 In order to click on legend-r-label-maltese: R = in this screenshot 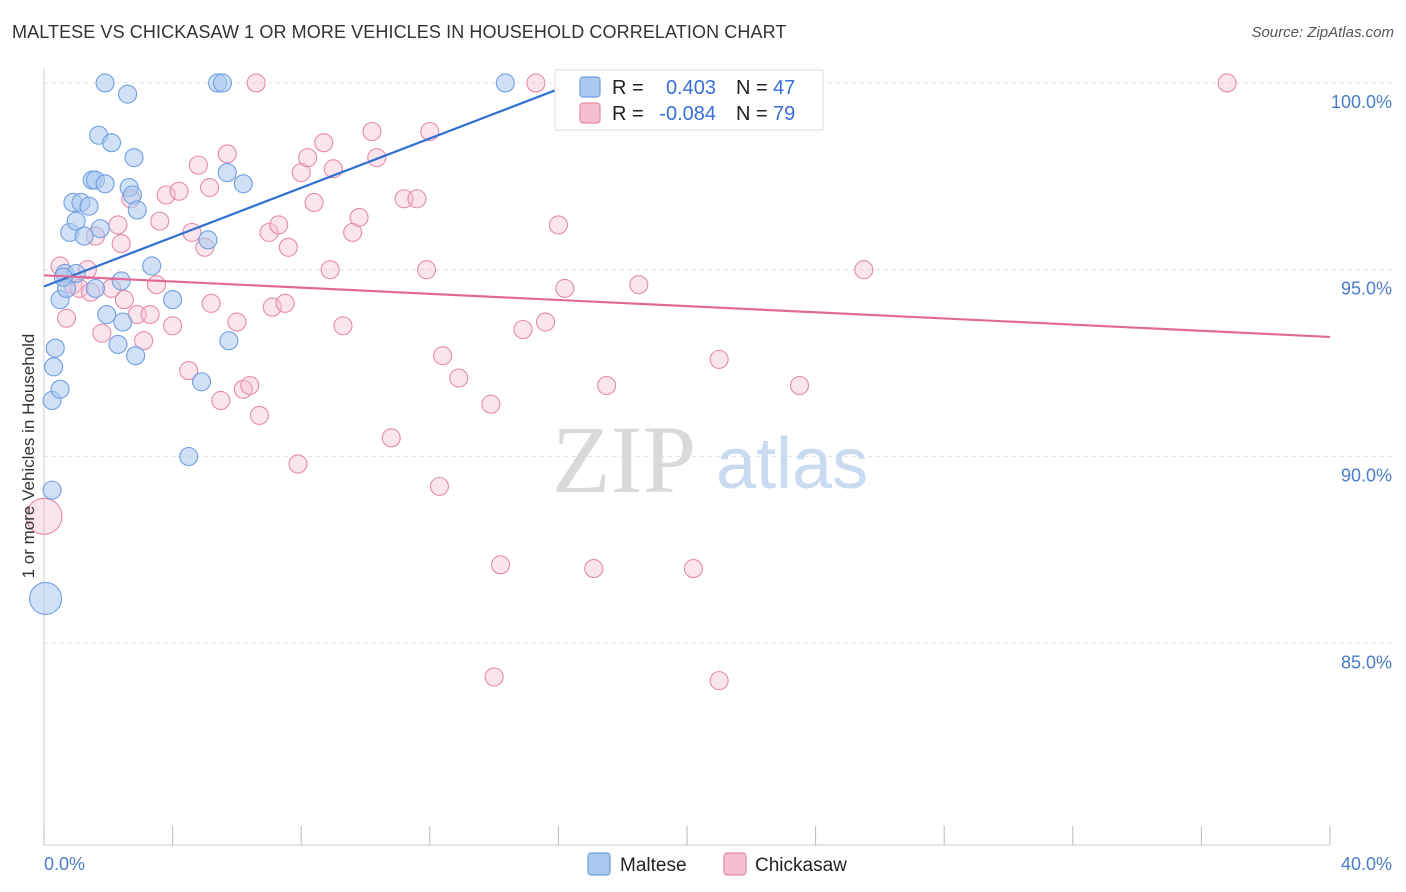, I will do `click(628, 88)`.